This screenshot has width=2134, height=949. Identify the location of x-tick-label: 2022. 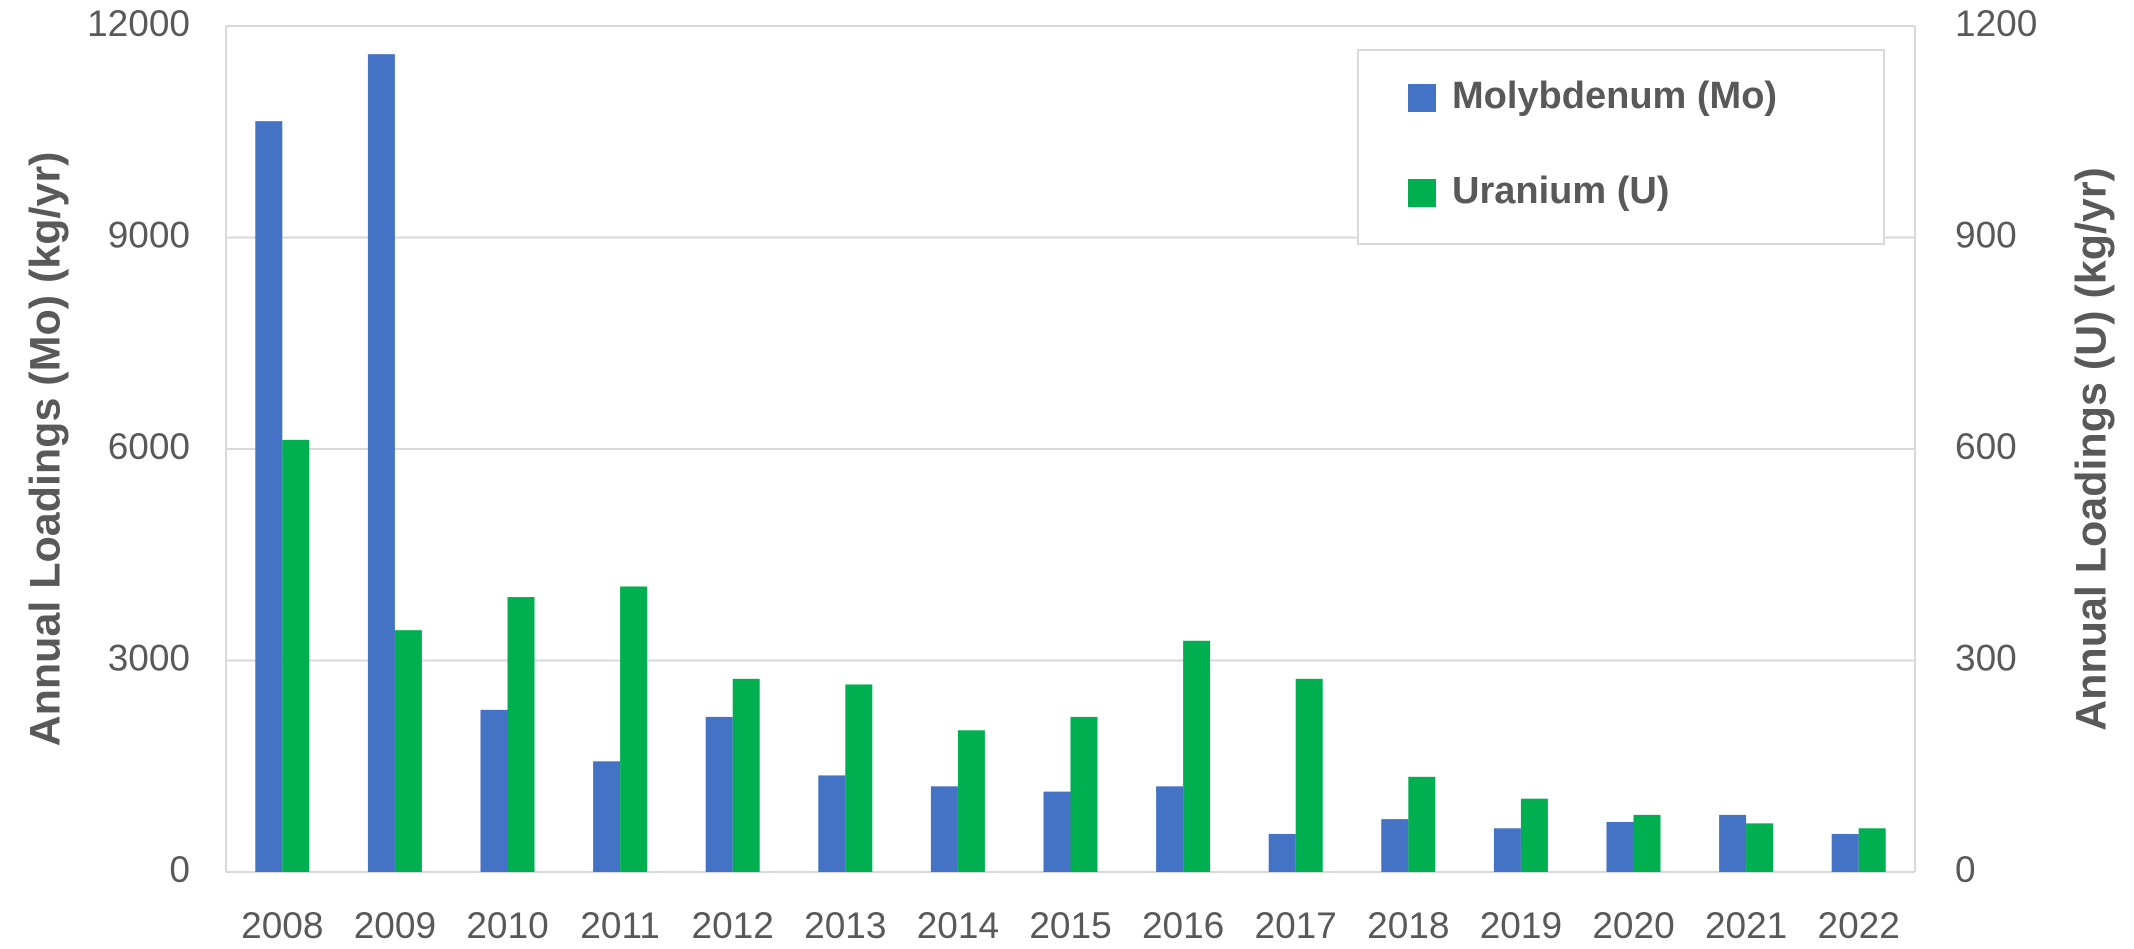
(1859, 925).